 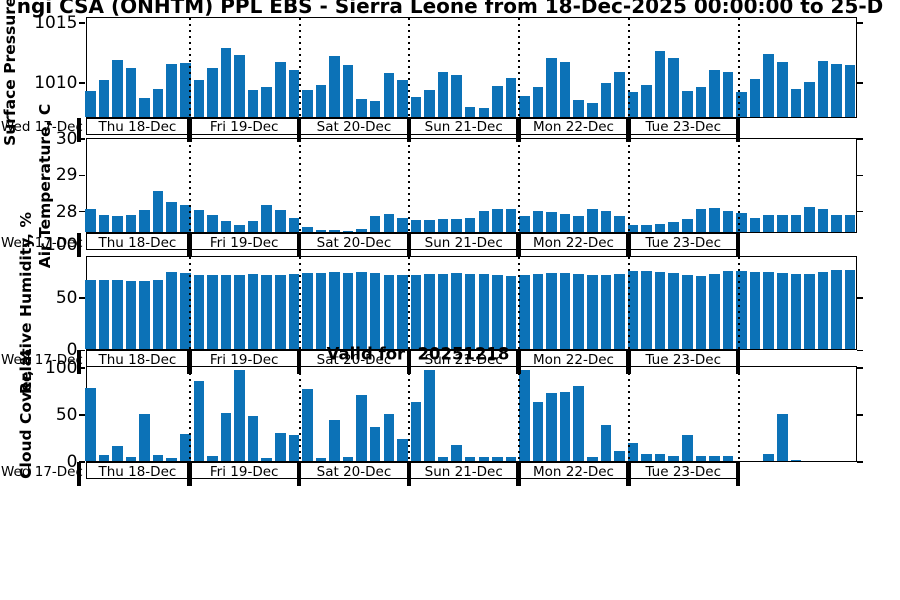 I want to click on y-tick-label: 50, so click(x=66, y=297).